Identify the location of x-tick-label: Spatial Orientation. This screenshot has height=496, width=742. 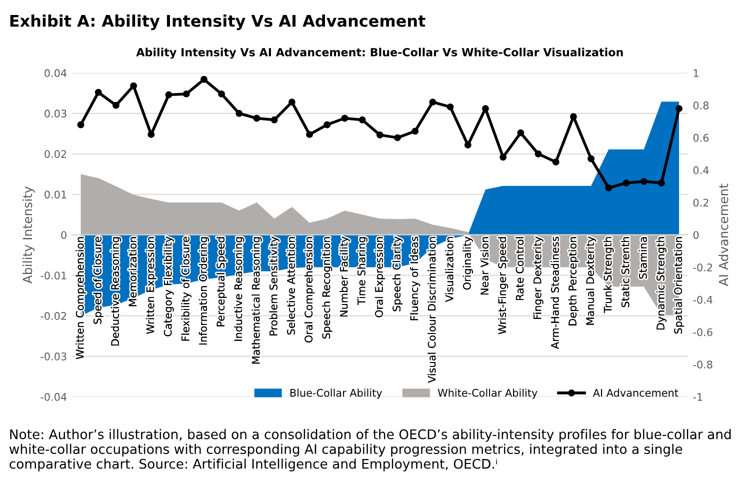
(679, 285).